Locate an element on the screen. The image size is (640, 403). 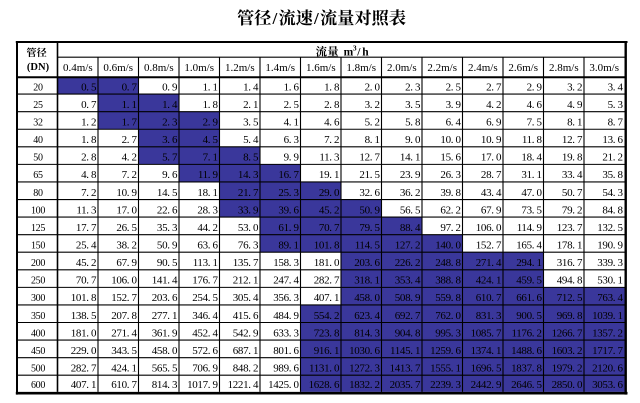
svg-text: 294. 1 is located at coordinates (528, 263).